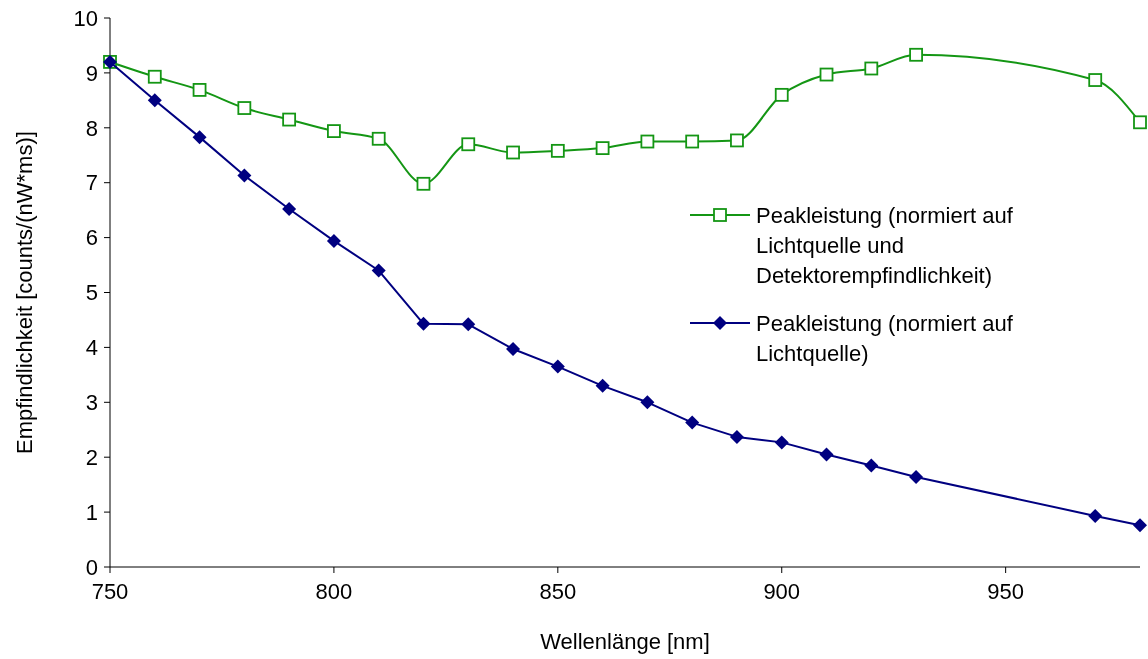  What do you see at coordinates (91, 183) in the screenshot?
I see `y-tick-label: 7` at bounding box center [91, 183].